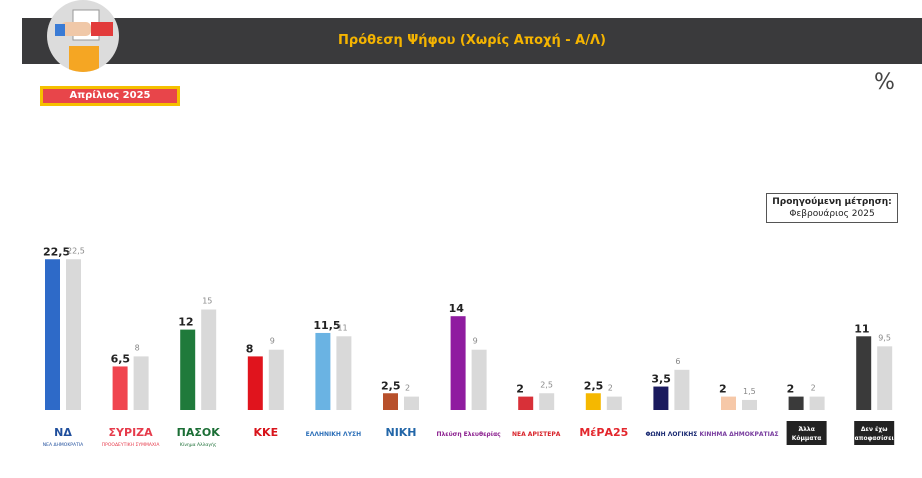 This screenshot has width=922, height=478. Describe the element at coordinates (407, 388) in the screenshot. I see `data-label-previous-party-5: 2` at that location.